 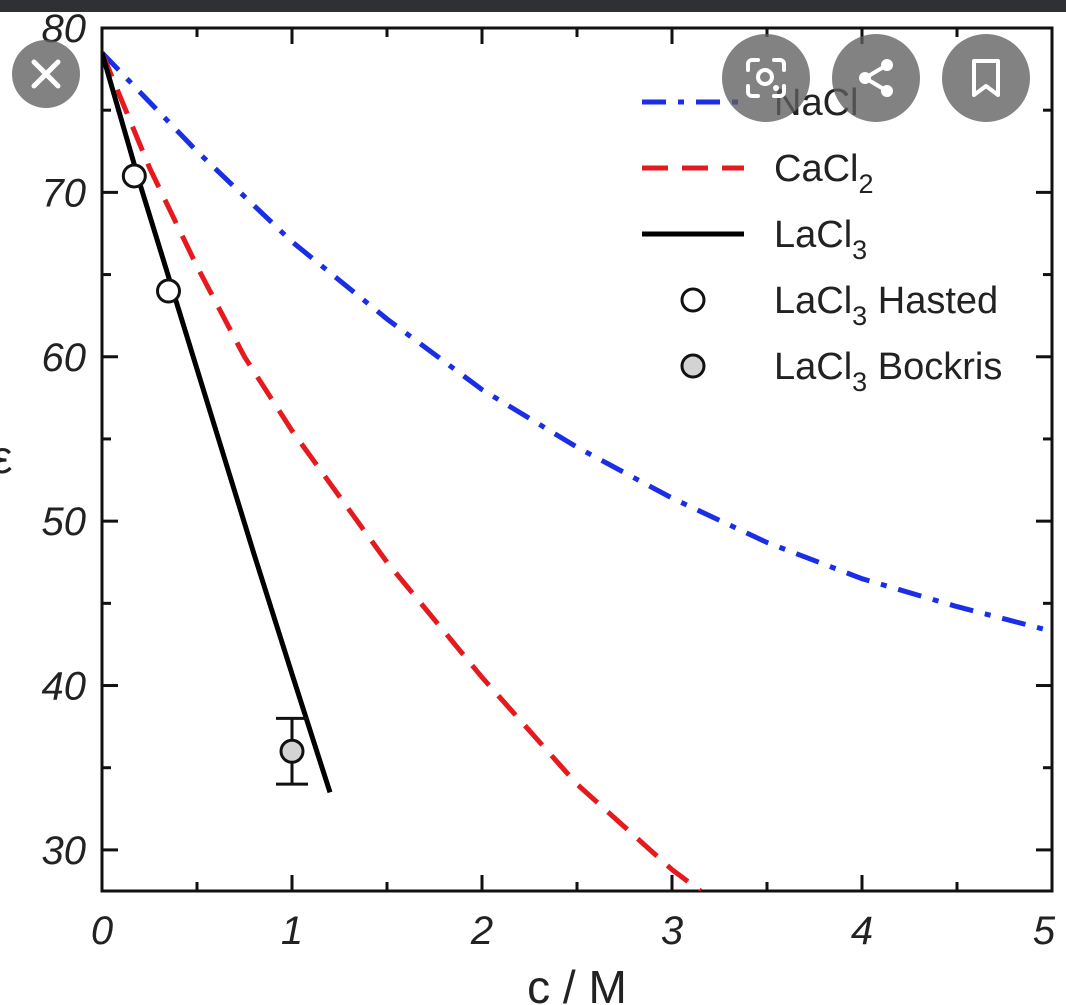 I want to click on share-button, so click(x=876, y=78).